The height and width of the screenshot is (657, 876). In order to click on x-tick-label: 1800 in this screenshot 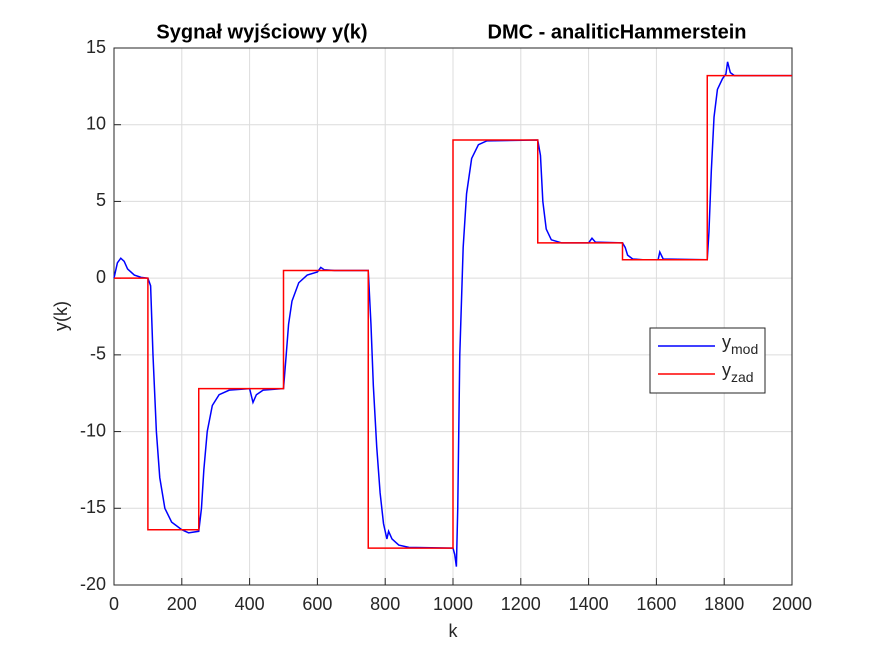, I will do `click(724, 604)`.